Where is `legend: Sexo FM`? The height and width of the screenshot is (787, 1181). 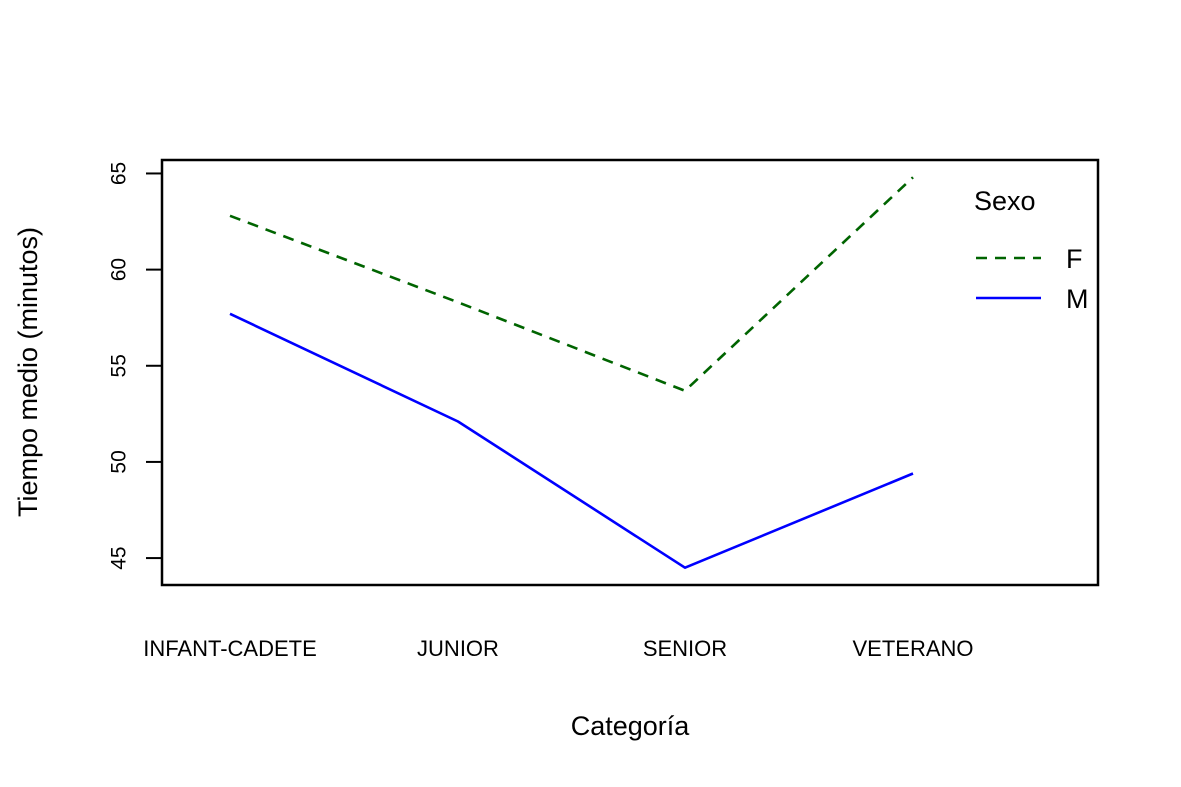 legend: Sexo FM is located at coordinates (1031, 250).